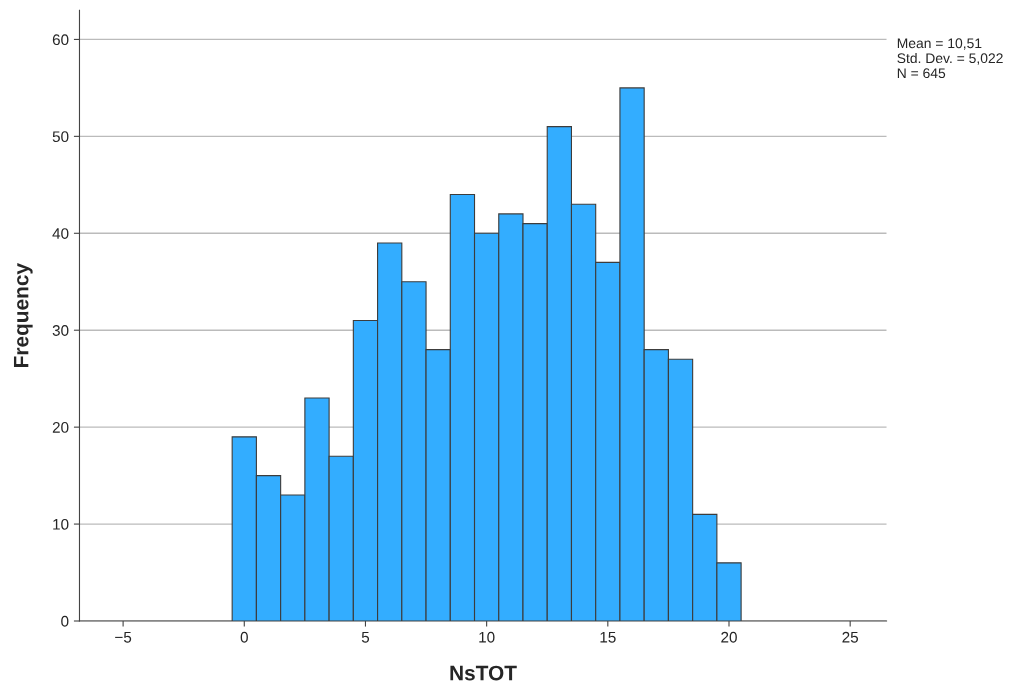 This screenshot has width=1019, height=690. Describe the element at coordinates (23, 315) in the screenshot. I see `y-axis-title: Frequency` at that location.